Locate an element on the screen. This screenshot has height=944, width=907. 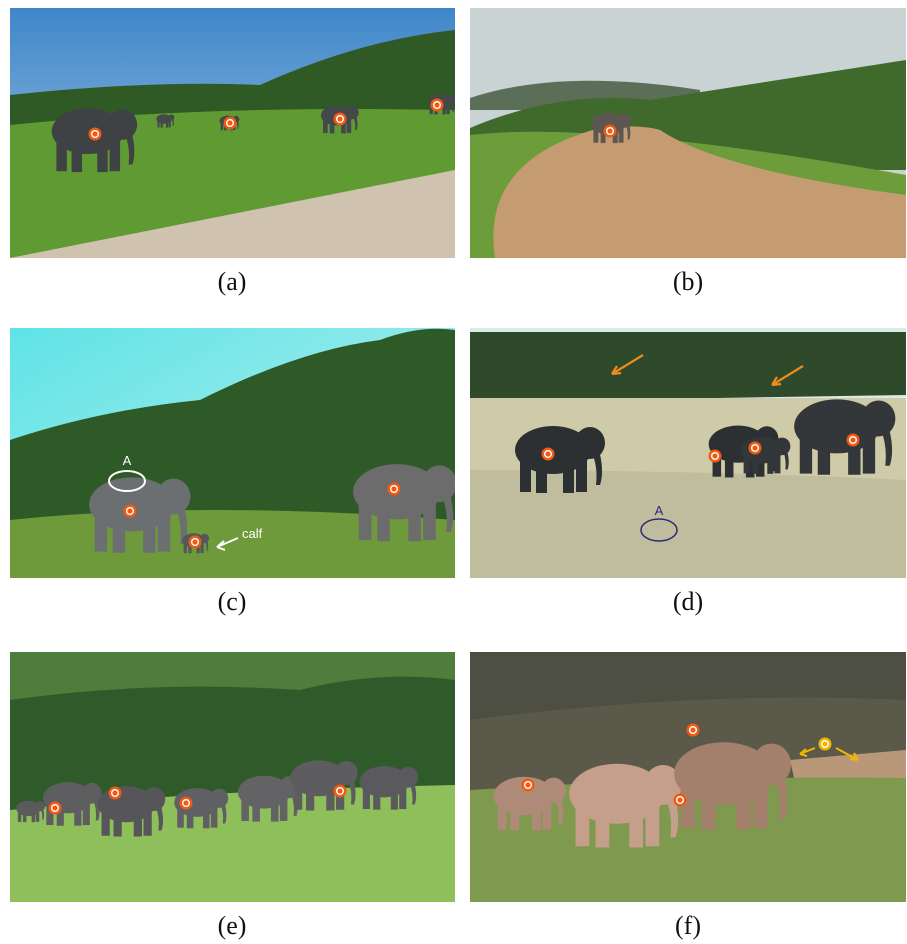
caption: (e) is located at coordinates (232, 925).